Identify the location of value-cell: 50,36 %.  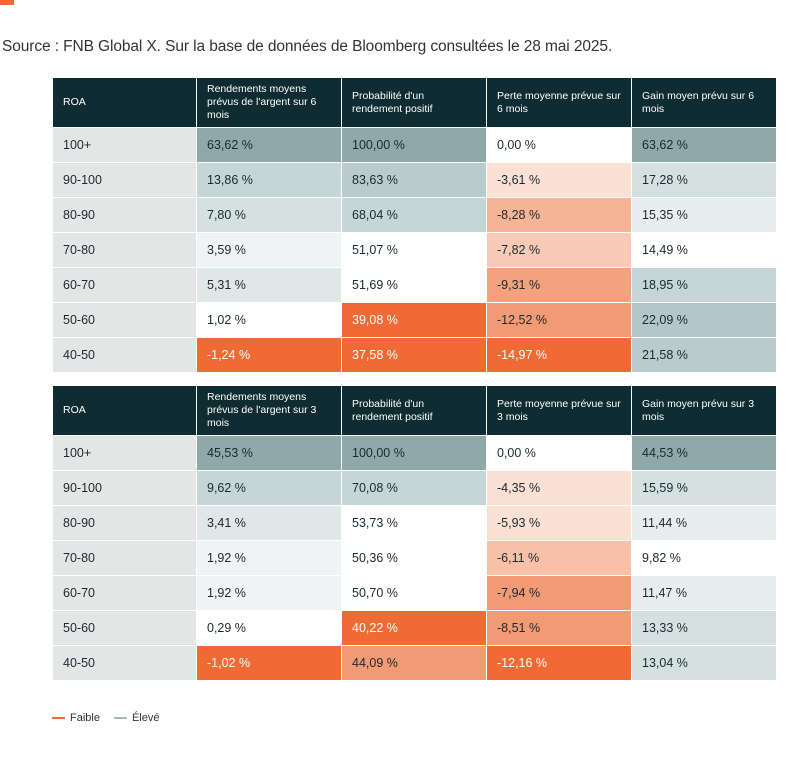
(414, 558).